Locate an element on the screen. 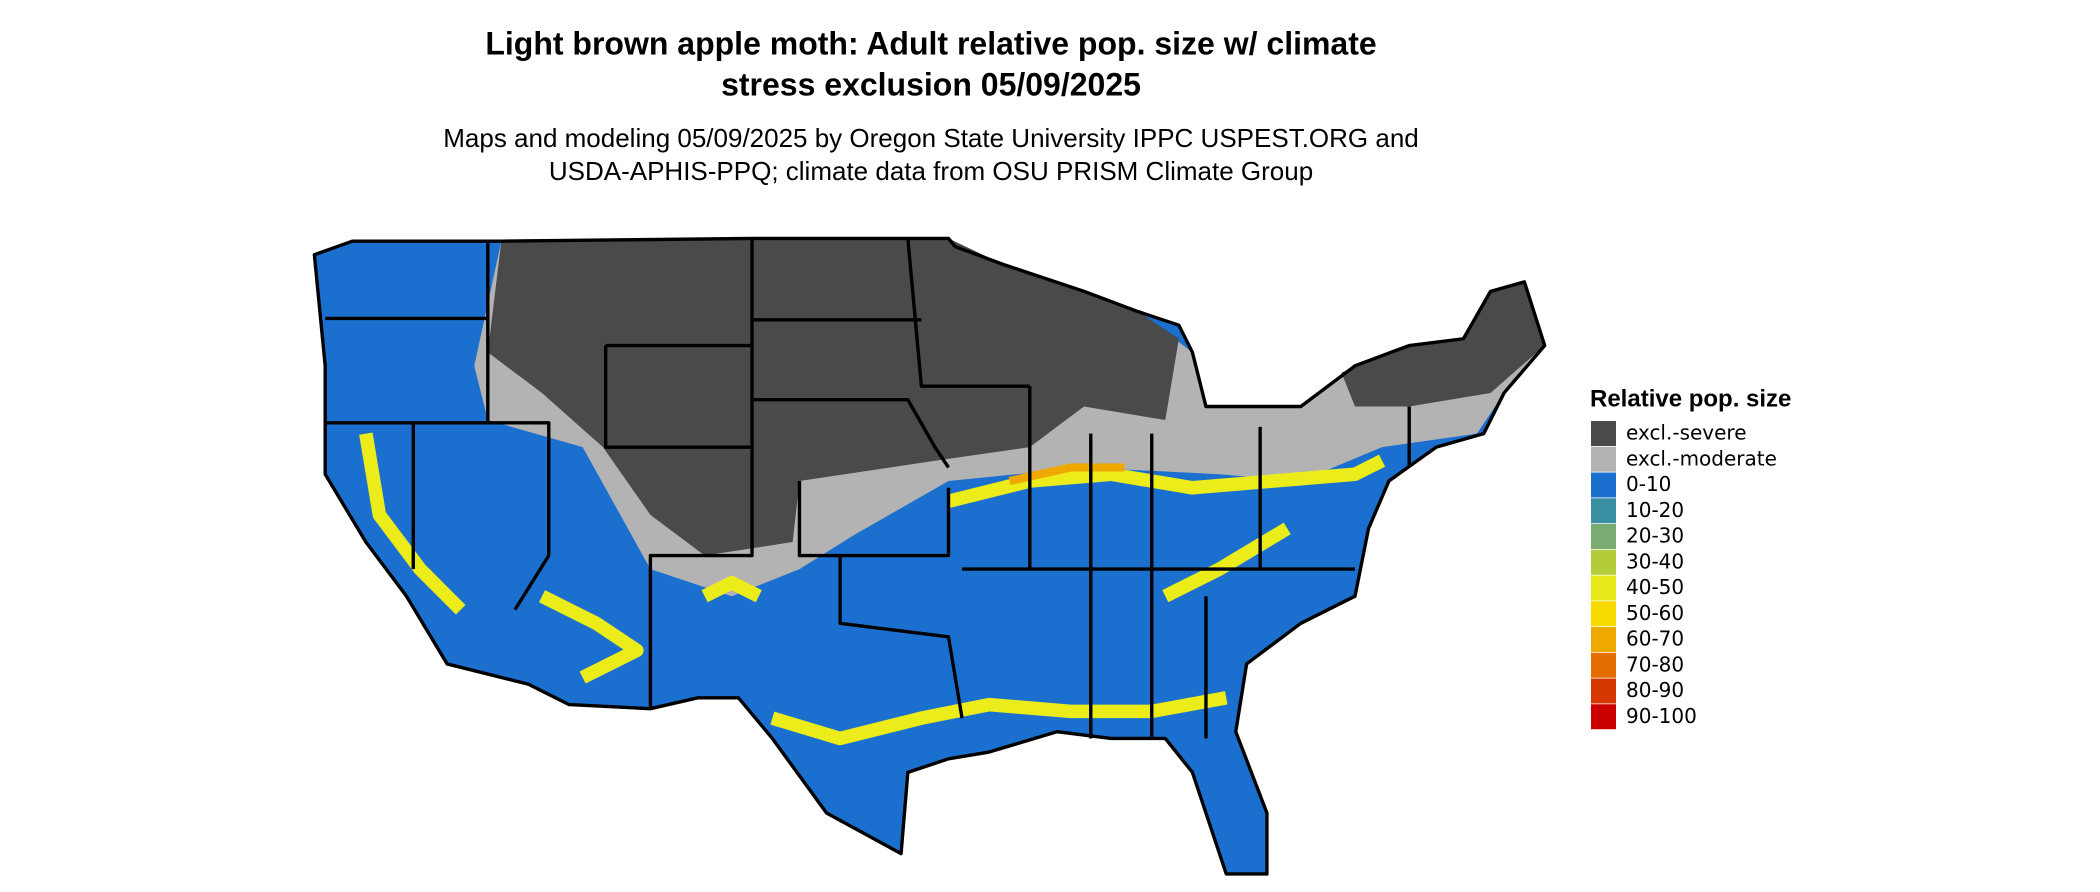  legend-label: 30-40 is located at coordinates (1655, 561).